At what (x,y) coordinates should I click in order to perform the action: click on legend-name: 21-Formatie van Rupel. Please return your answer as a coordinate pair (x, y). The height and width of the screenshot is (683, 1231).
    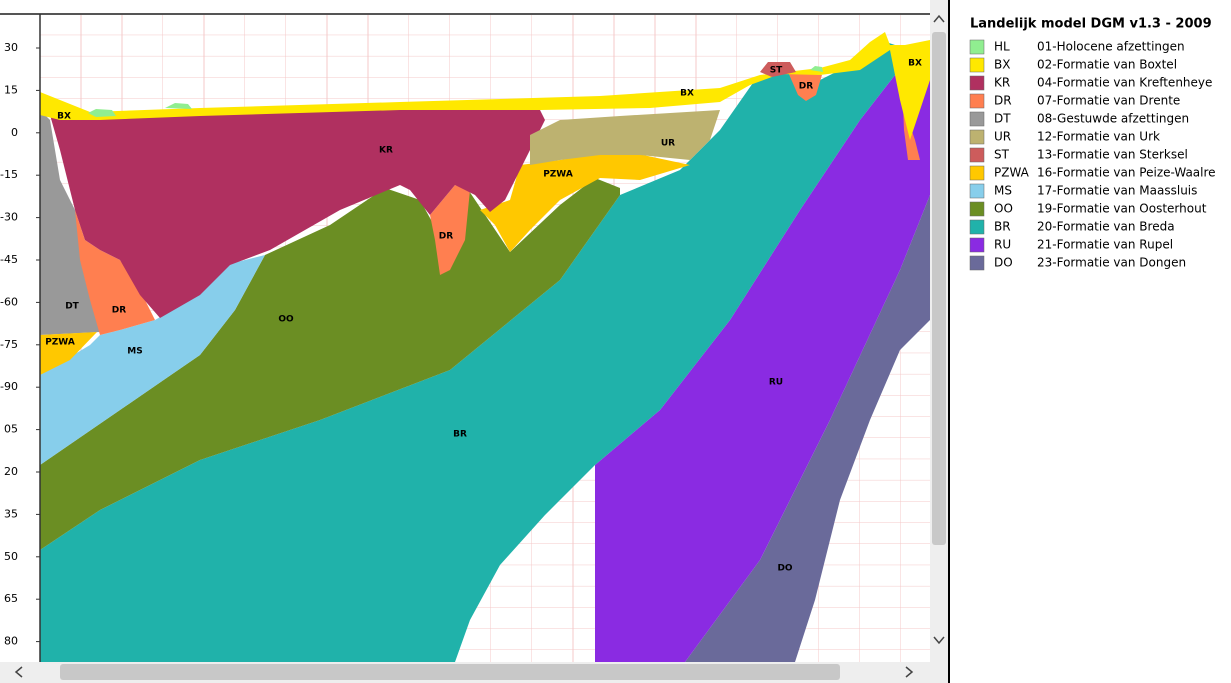
    Looking at the image, I should click on (1105, 245).